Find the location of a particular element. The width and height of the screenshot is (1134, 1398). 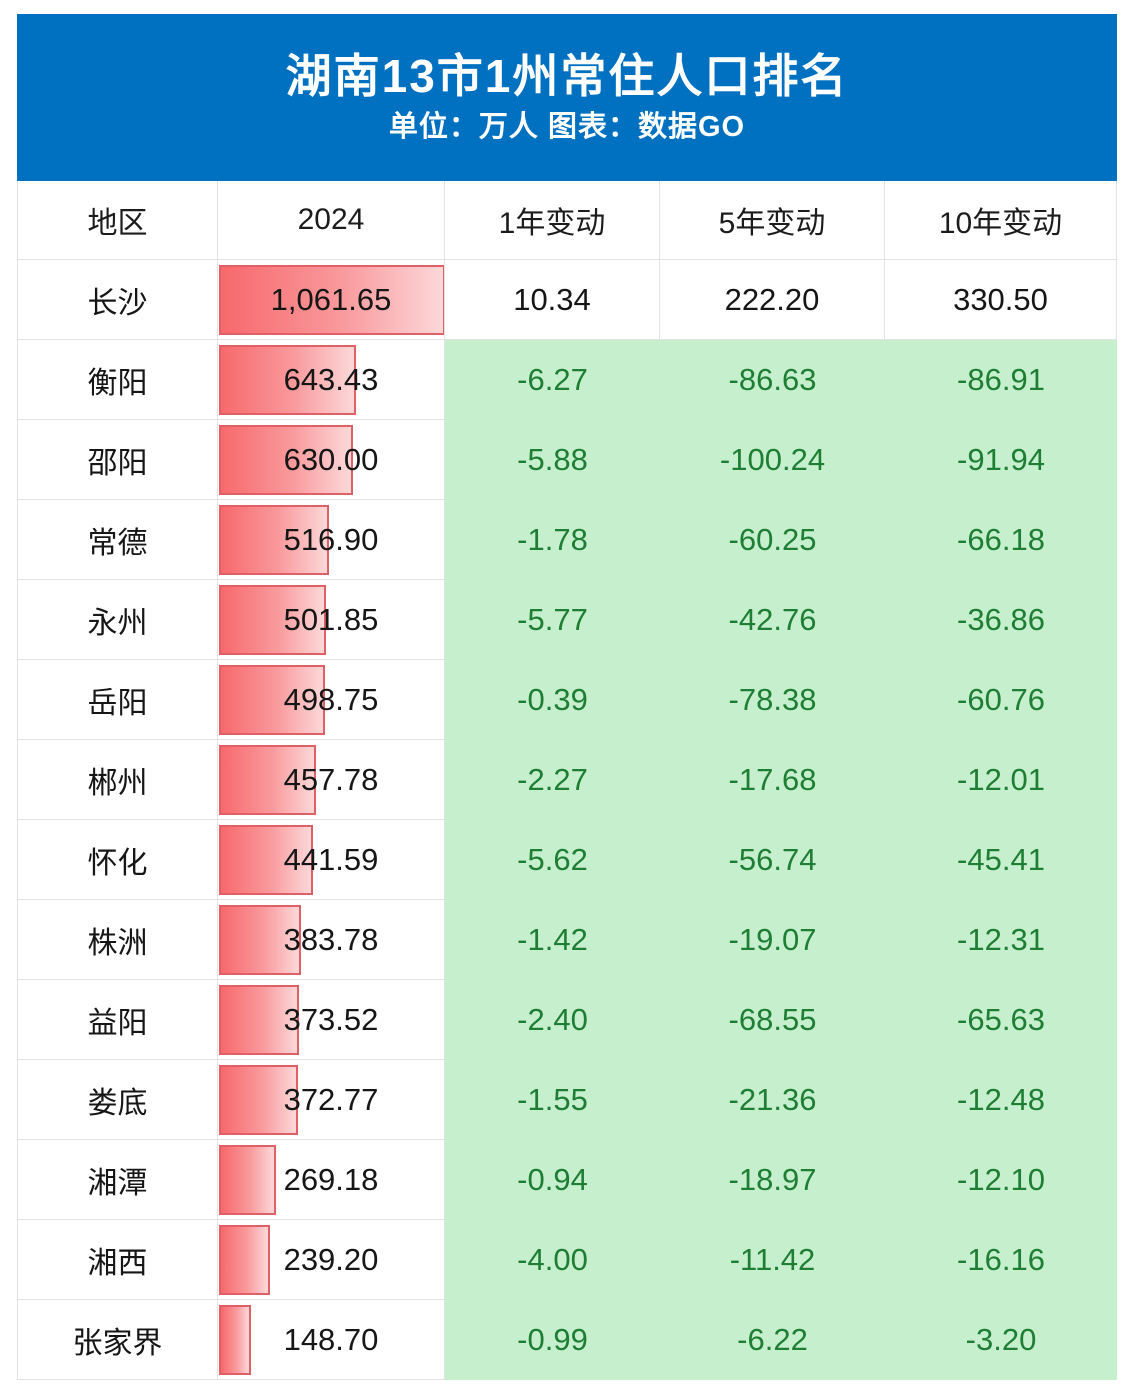

value-cell: 501.85 is located at coordinates (331, 620).